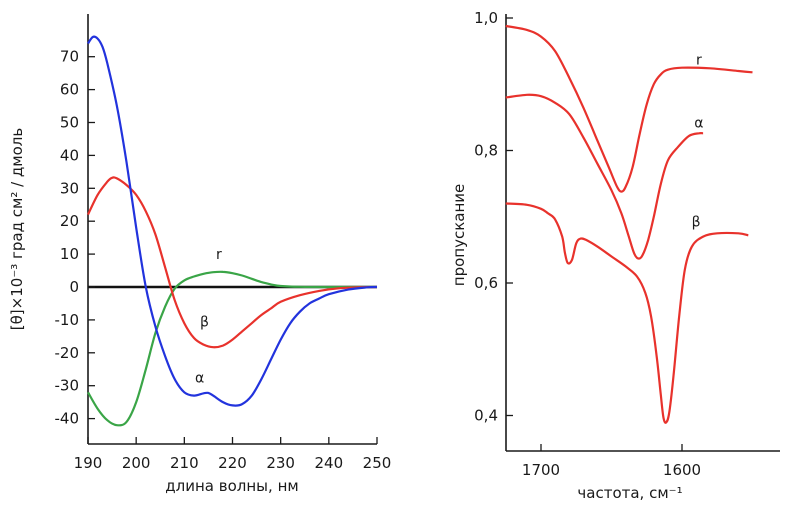 This screenshot has width=800, height=523. What do you see at coordinates (486, 283) in the screenshot?
I see `ir-y-tick-label: 0,6` at bounding box center [486, 283].